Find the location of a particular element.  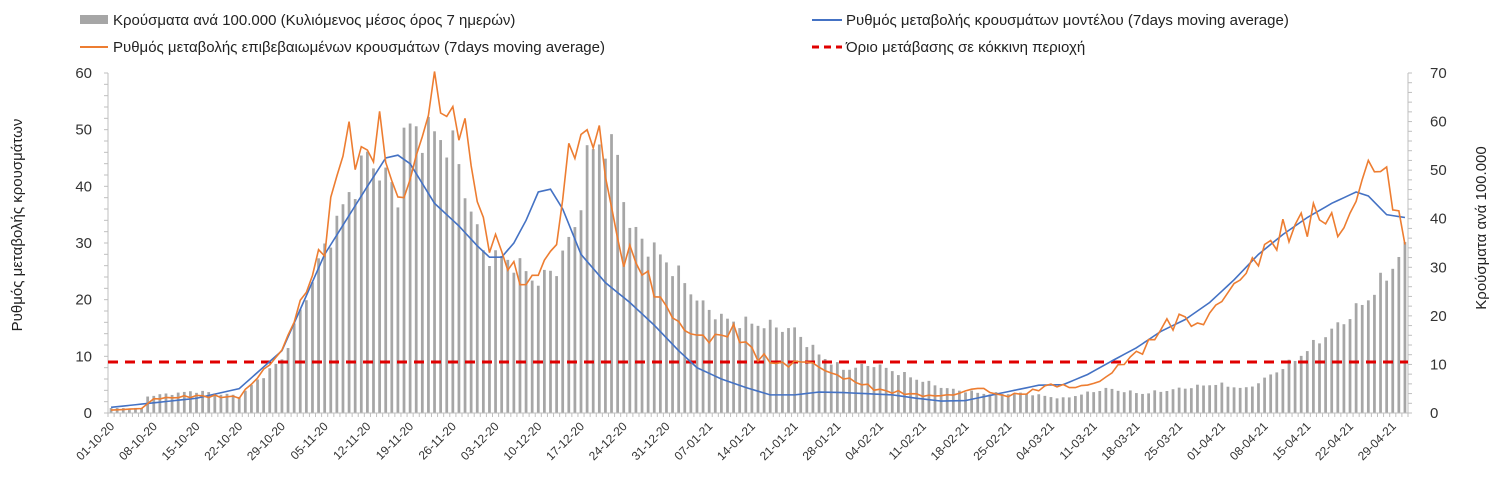

x-tick-label: 07-01-21 is located at coordinates (693, 441).